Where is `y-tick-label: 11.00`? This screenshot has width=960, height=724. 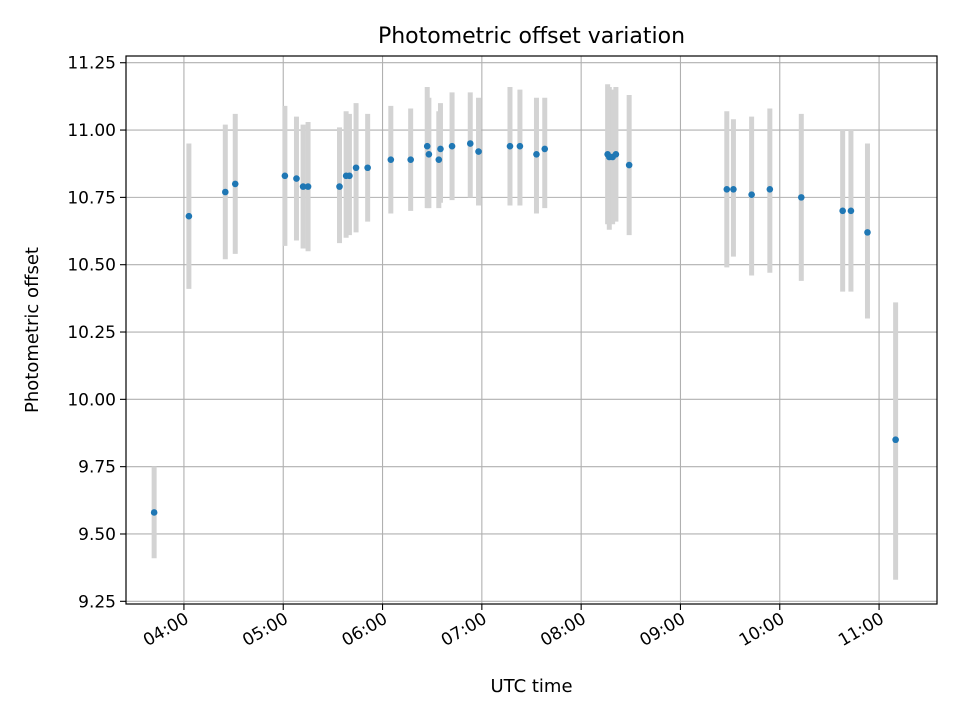 y-tick-label: 11.00 is located at coordinates (91, 131).